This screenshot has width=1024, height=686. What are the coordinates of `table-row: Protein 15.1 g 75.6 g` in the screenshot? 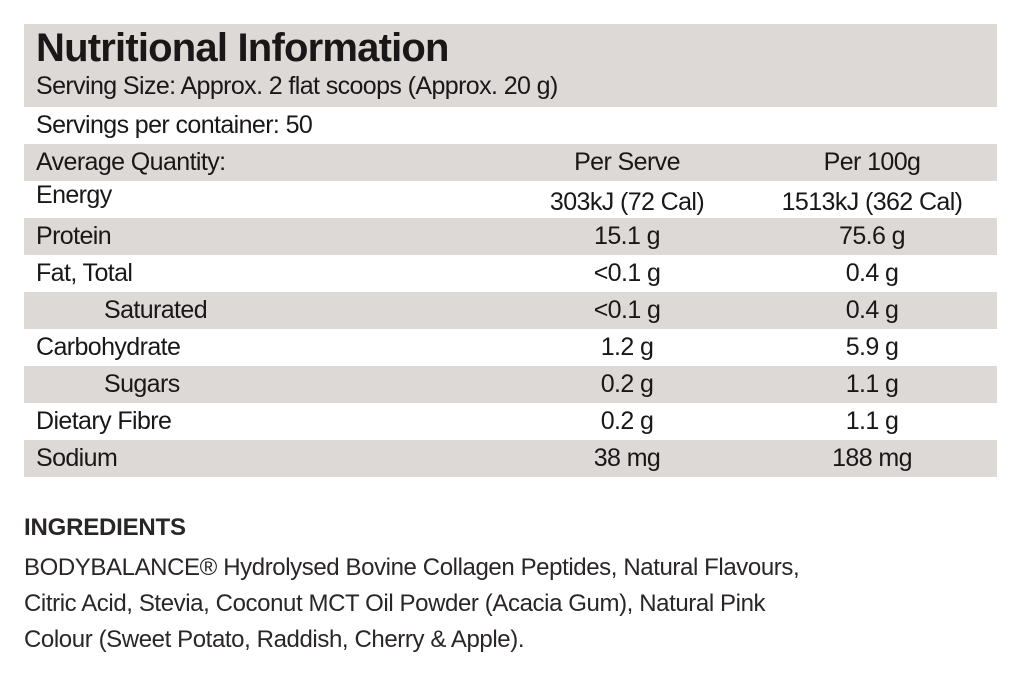 It's located at (510, 236).